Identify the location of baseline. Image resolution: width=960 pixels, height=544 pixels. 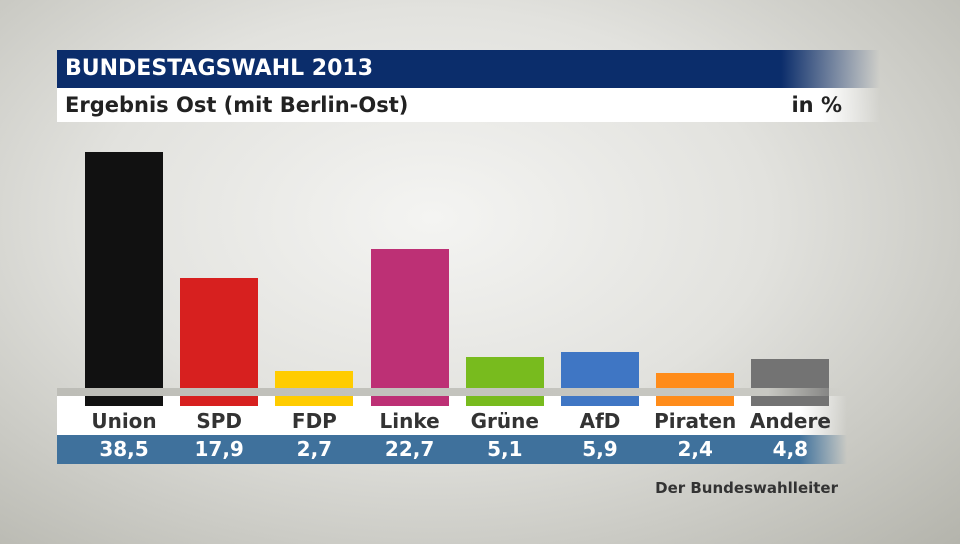
(452, 392).